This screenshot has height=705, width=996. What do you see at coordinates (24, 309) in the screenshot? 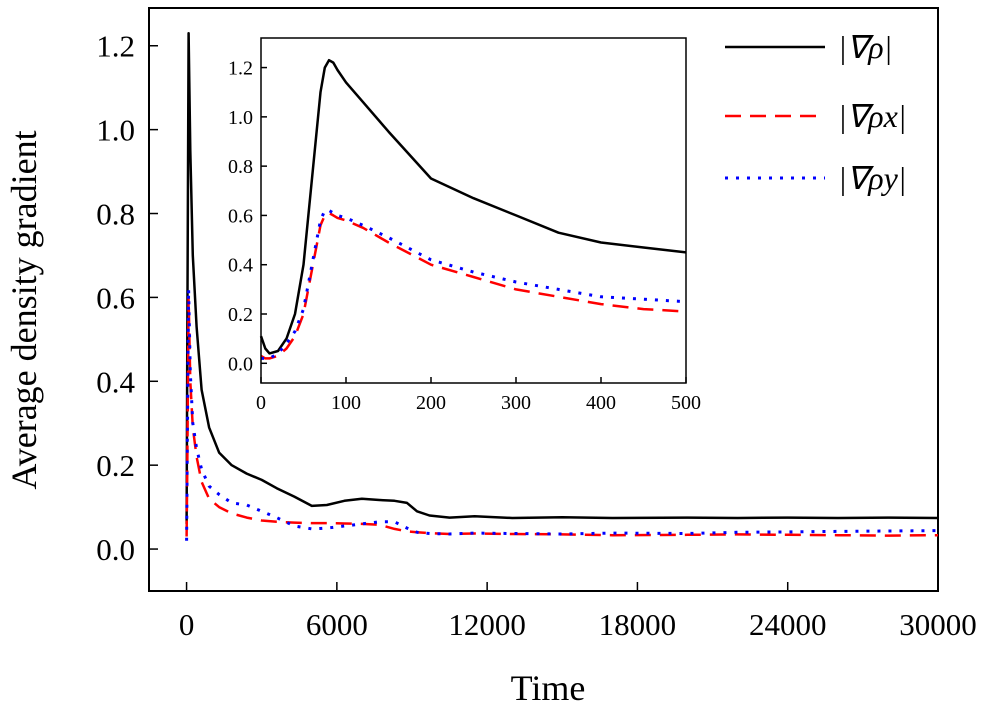
I see `y-axis-title: Average density gradient` at bounding box center [24, 309].